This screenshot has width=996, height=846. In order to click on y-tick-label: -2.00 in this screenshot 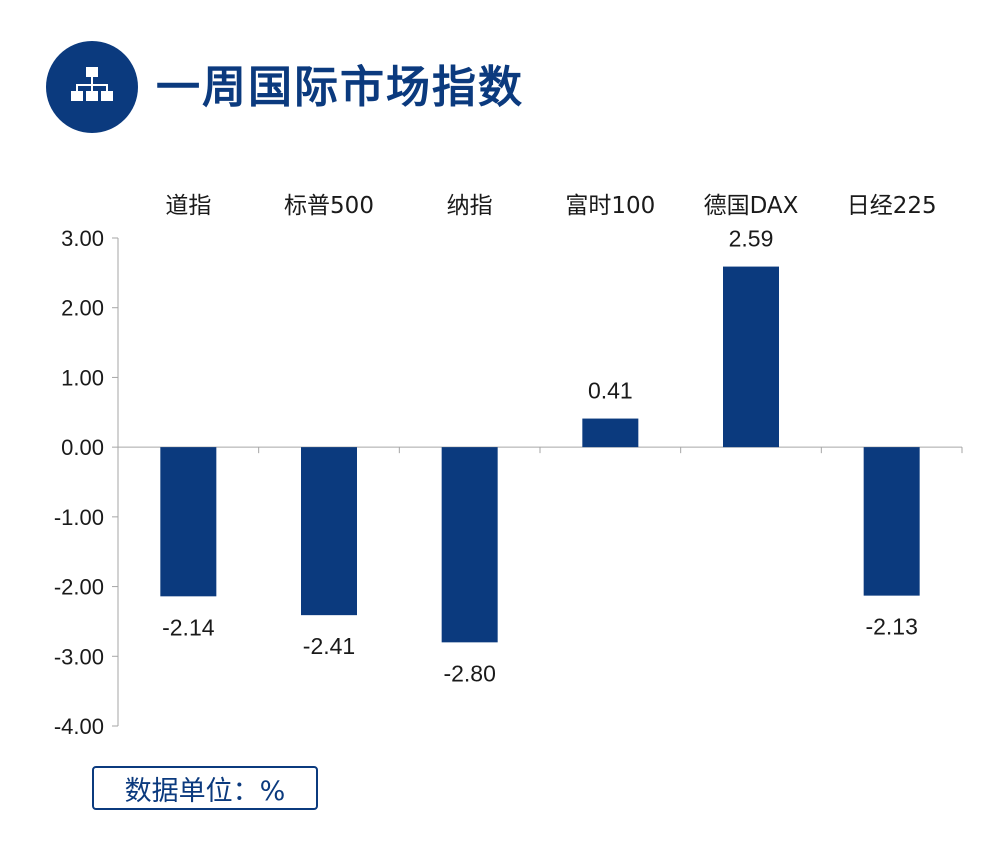, I will do `click(79, 587)`.